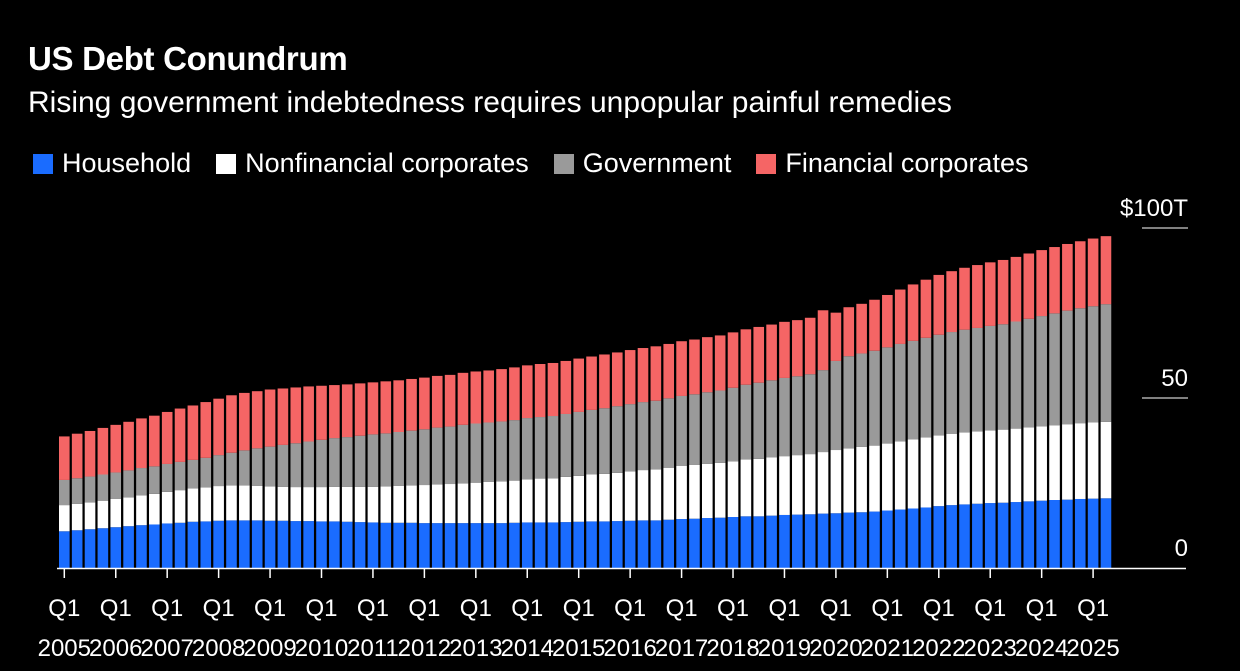  Describe the element at coordinates (527, 648) in the screenshot. I see `x-tick-year-label: 2014` at that location.